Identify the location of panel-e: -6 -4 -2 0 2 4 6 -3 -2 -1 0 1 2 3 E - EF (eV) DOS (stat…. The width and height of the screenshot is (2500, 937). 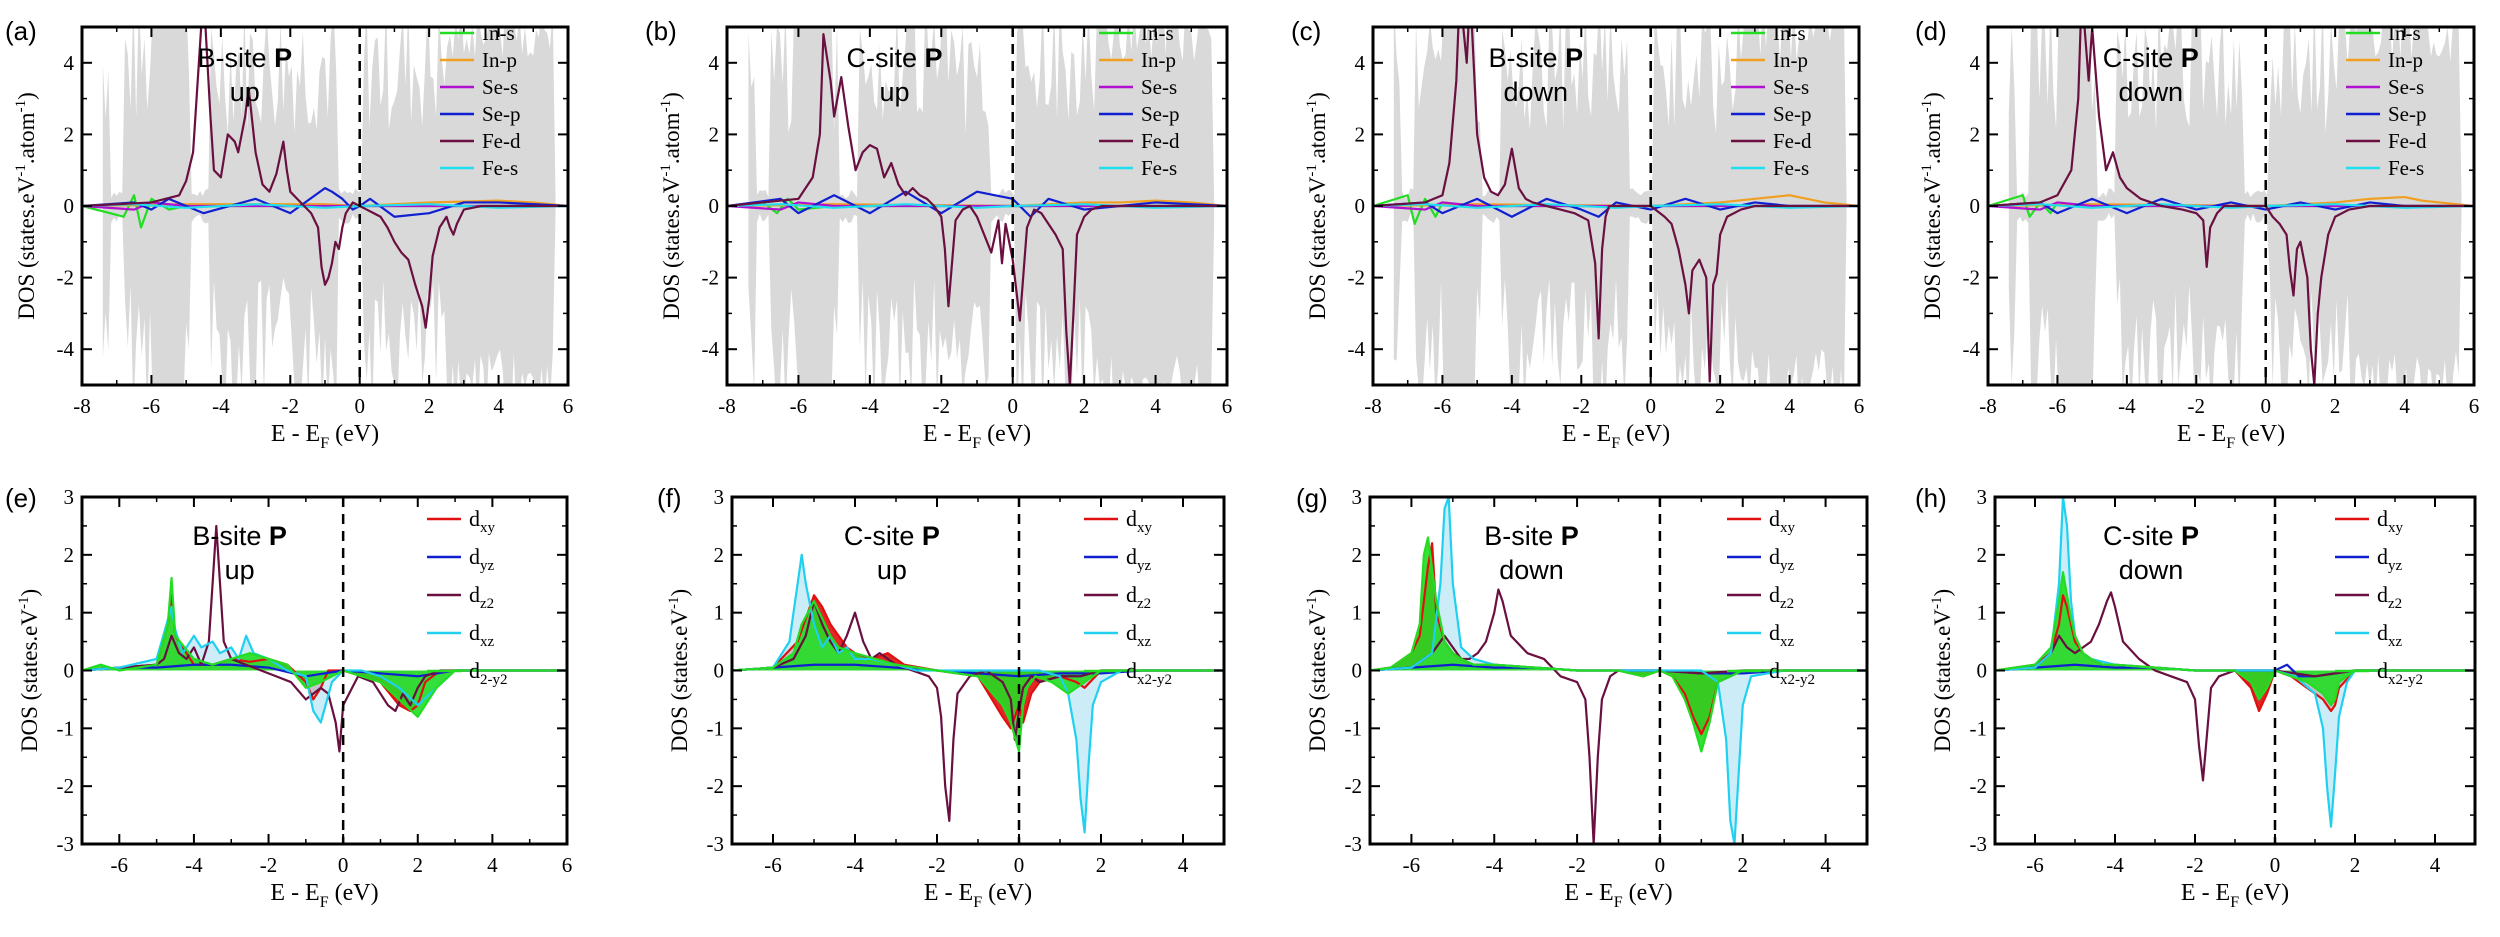
(294, 698).